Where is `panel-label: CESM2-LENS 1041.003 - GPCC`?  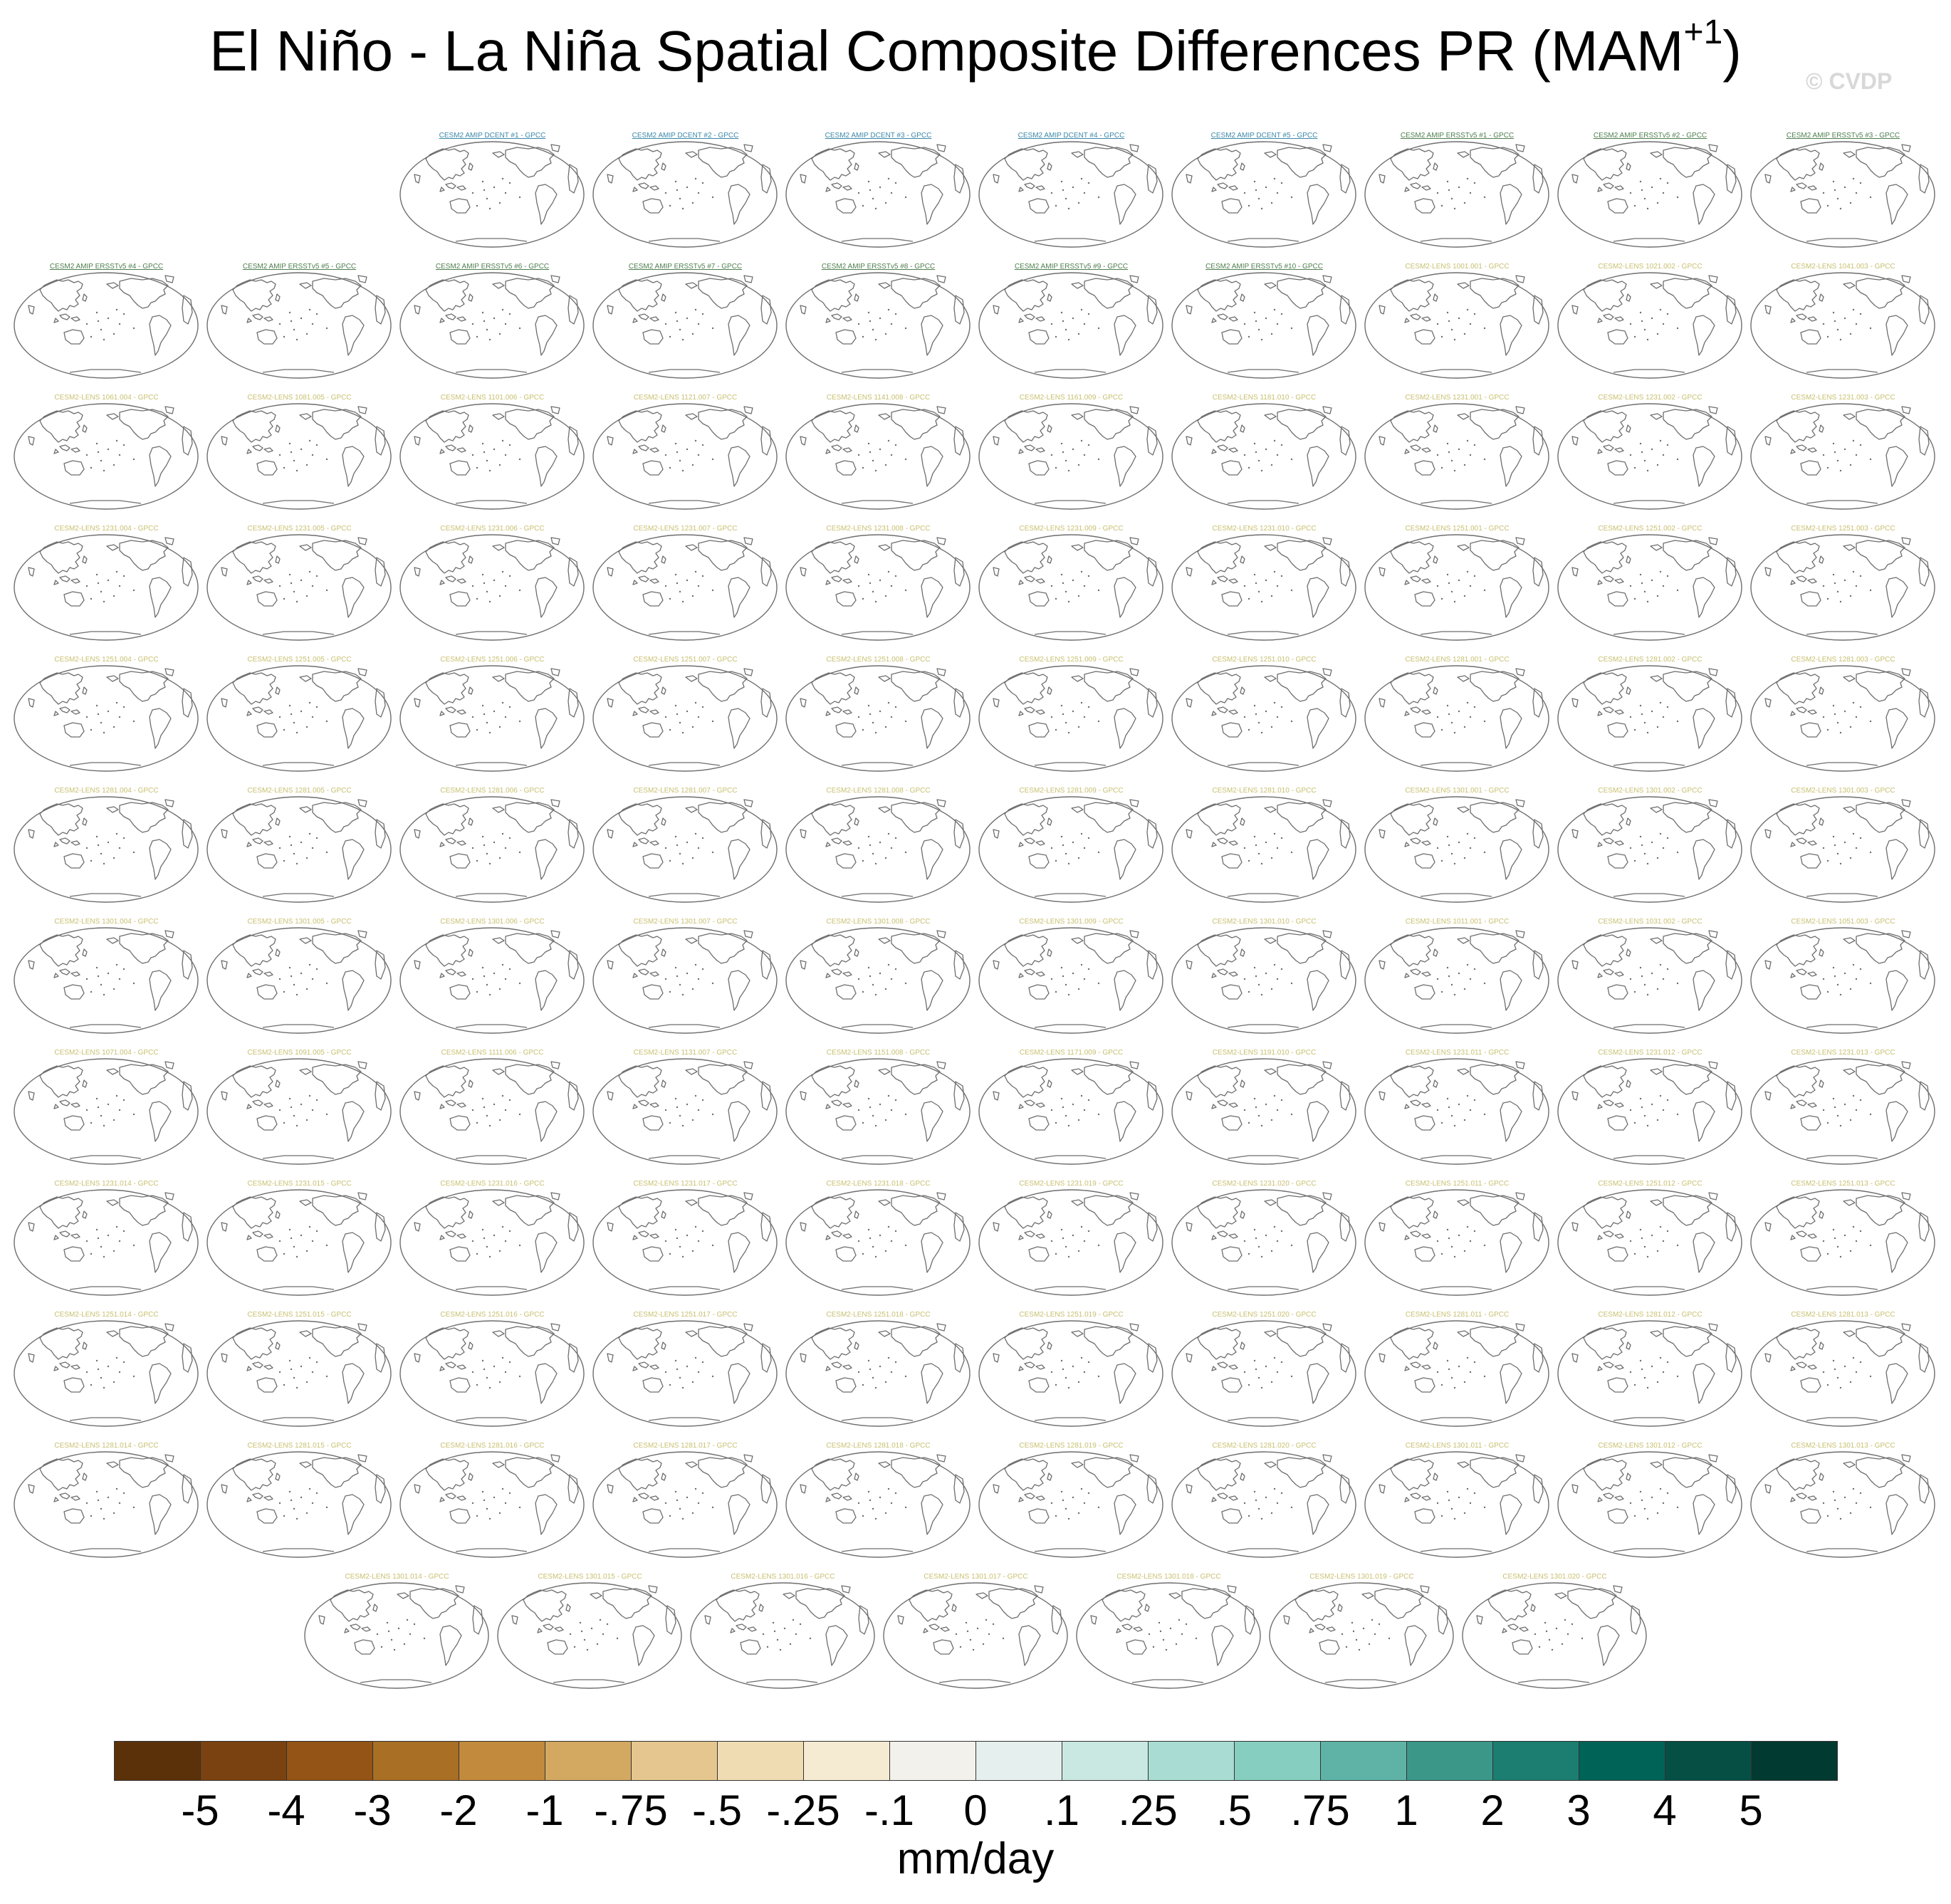 panel-label: CESM2-LENS 1041.003 - GPCC is located at coordinates (1843, 267).